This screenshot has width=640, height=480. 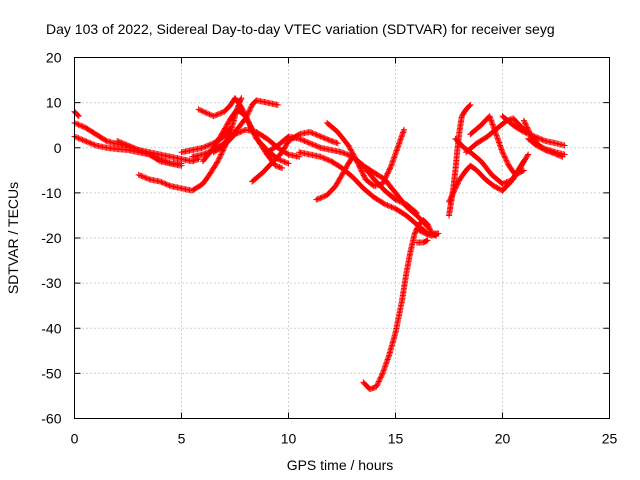 I want to click on x-tick-label: 15, so click(x=396, y=439).